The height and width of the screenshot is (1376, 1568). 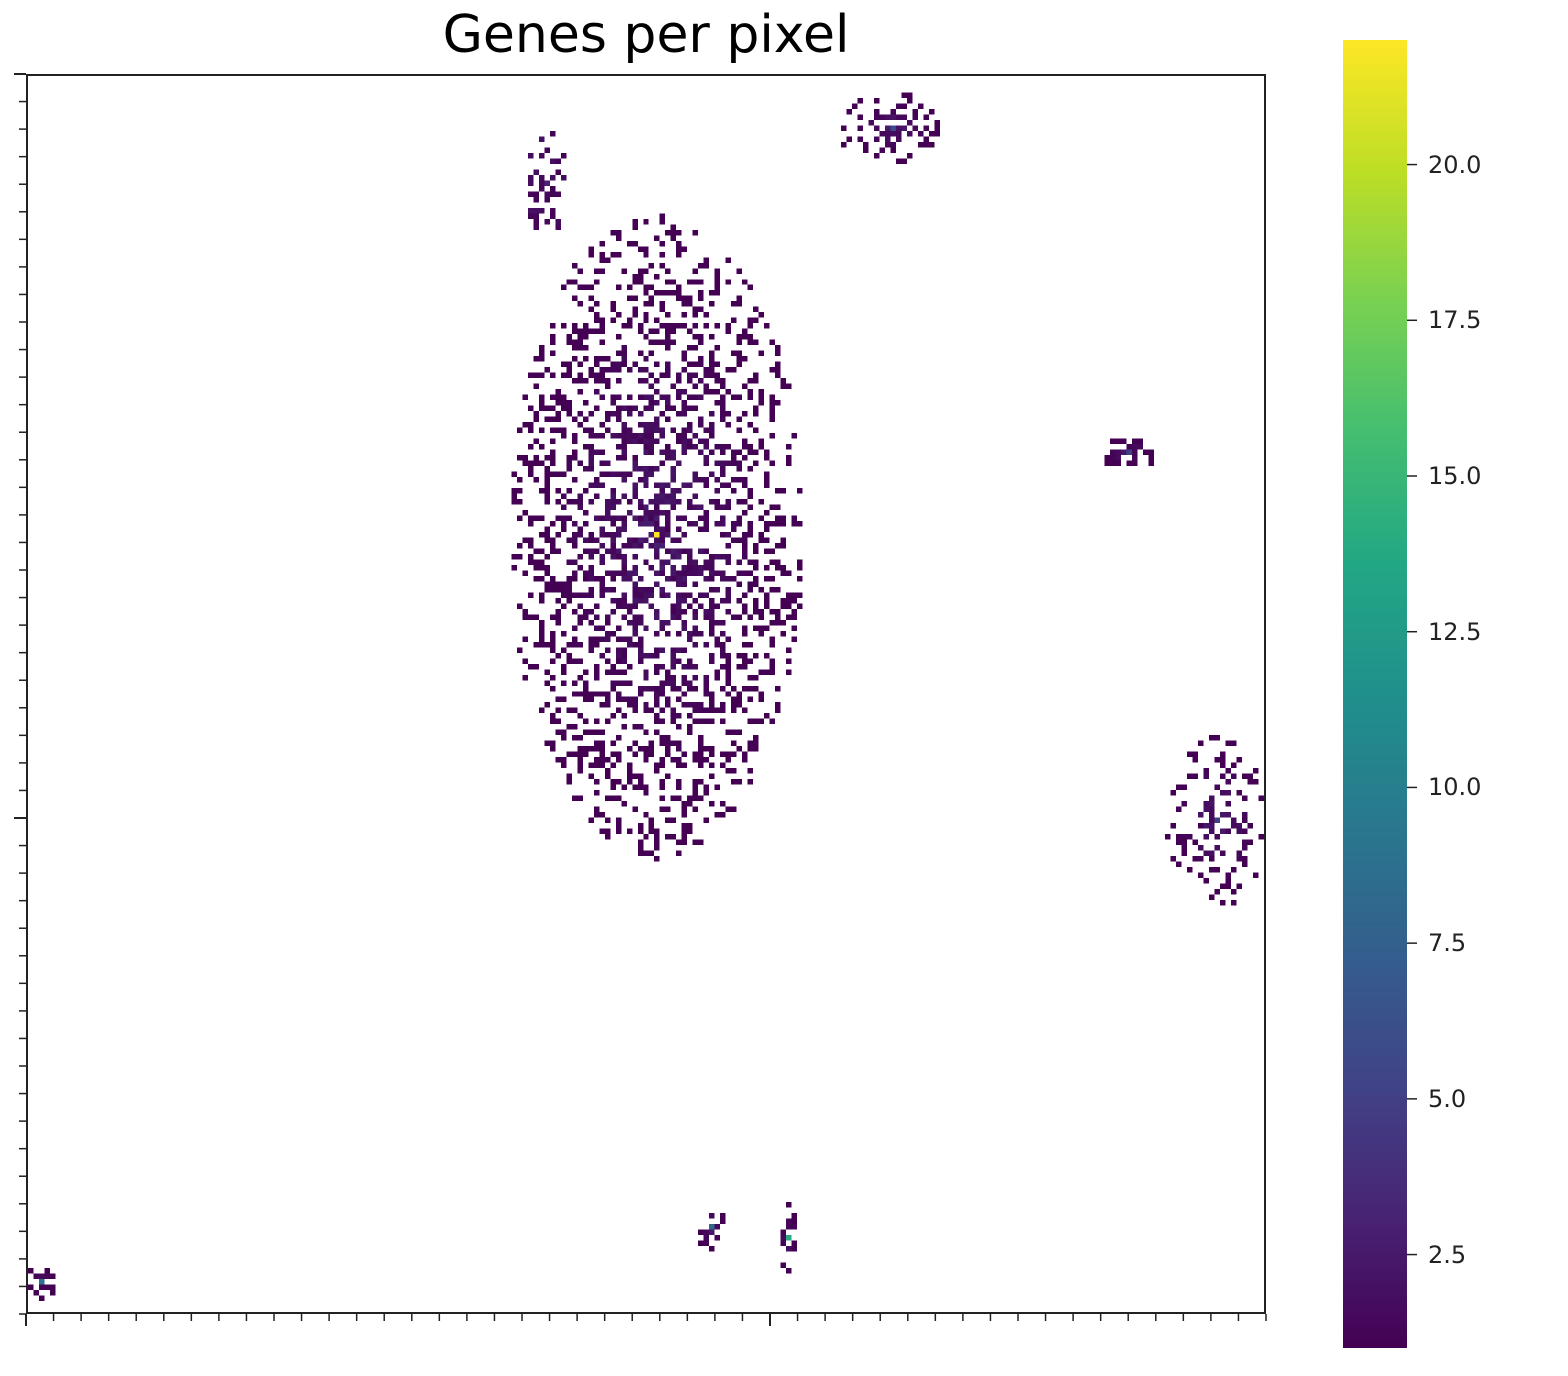 What do you see at coordinates (1447, 1098) in the screenshot?
I see `colorbar-tick-label: 5.0` at bounding box center [1447, 1098].